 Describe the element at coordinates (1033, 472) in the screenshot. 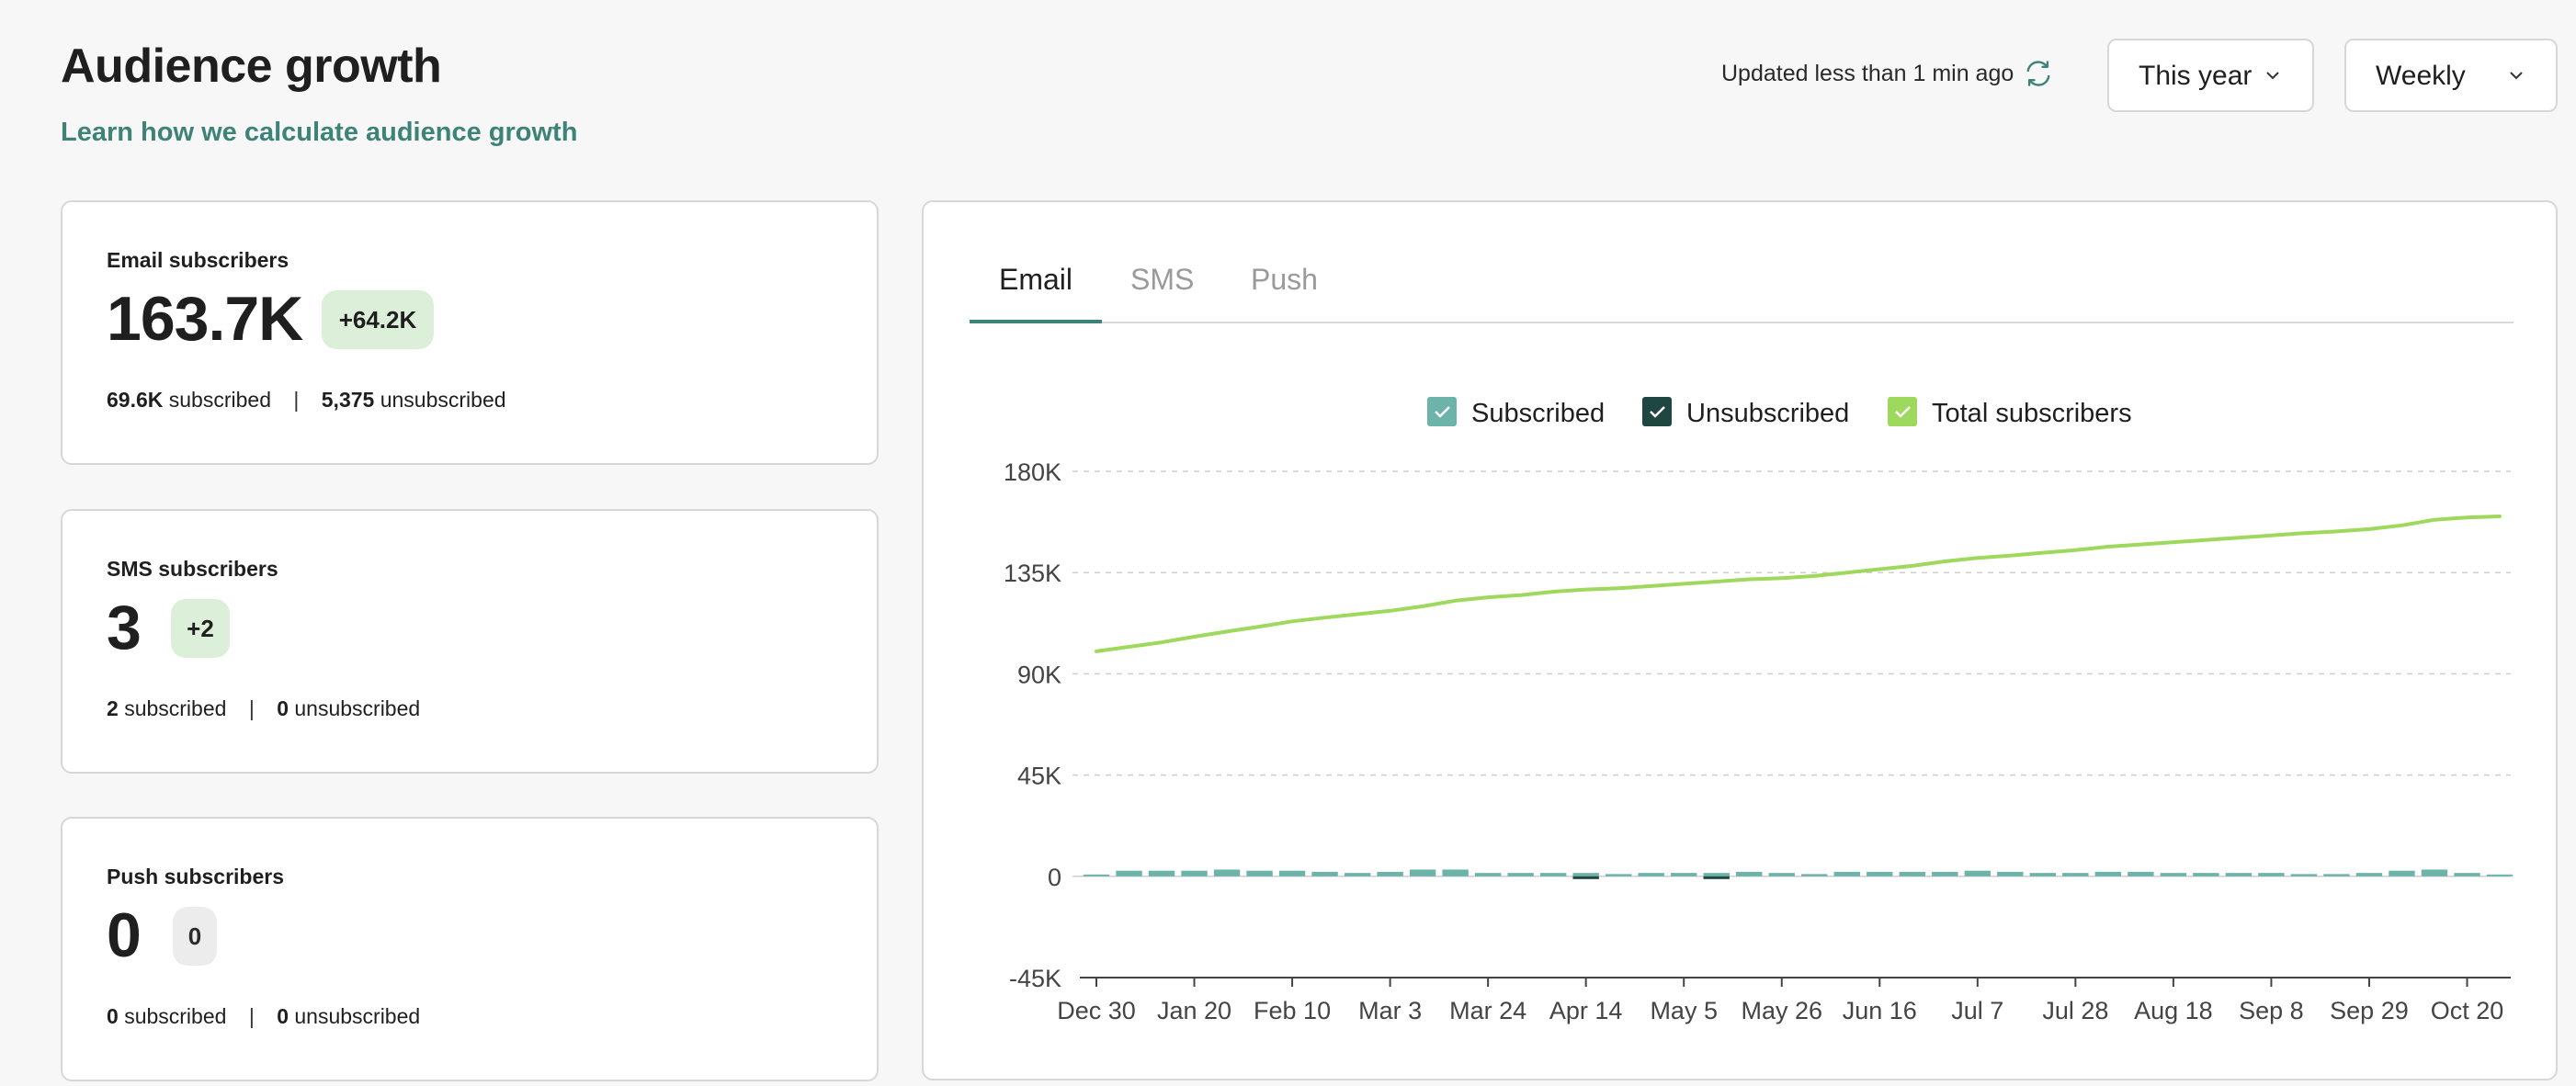

I see `y-tick-label: 180K` at that location.